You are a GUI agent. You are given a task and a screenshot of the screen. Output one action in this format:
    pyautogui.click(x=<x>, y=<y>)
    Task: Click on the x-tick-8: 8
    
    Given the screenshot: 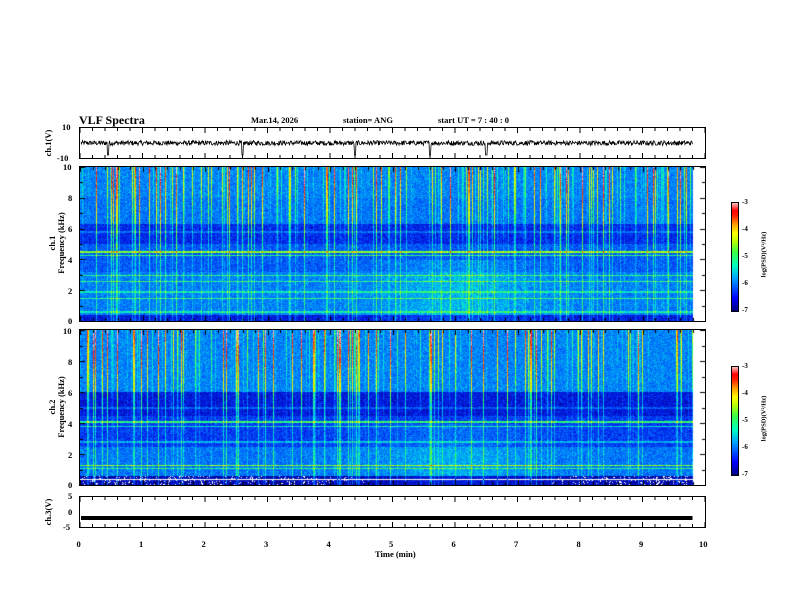 What is the action you would take?
    pyautogui.click(x=578, y=544)
    